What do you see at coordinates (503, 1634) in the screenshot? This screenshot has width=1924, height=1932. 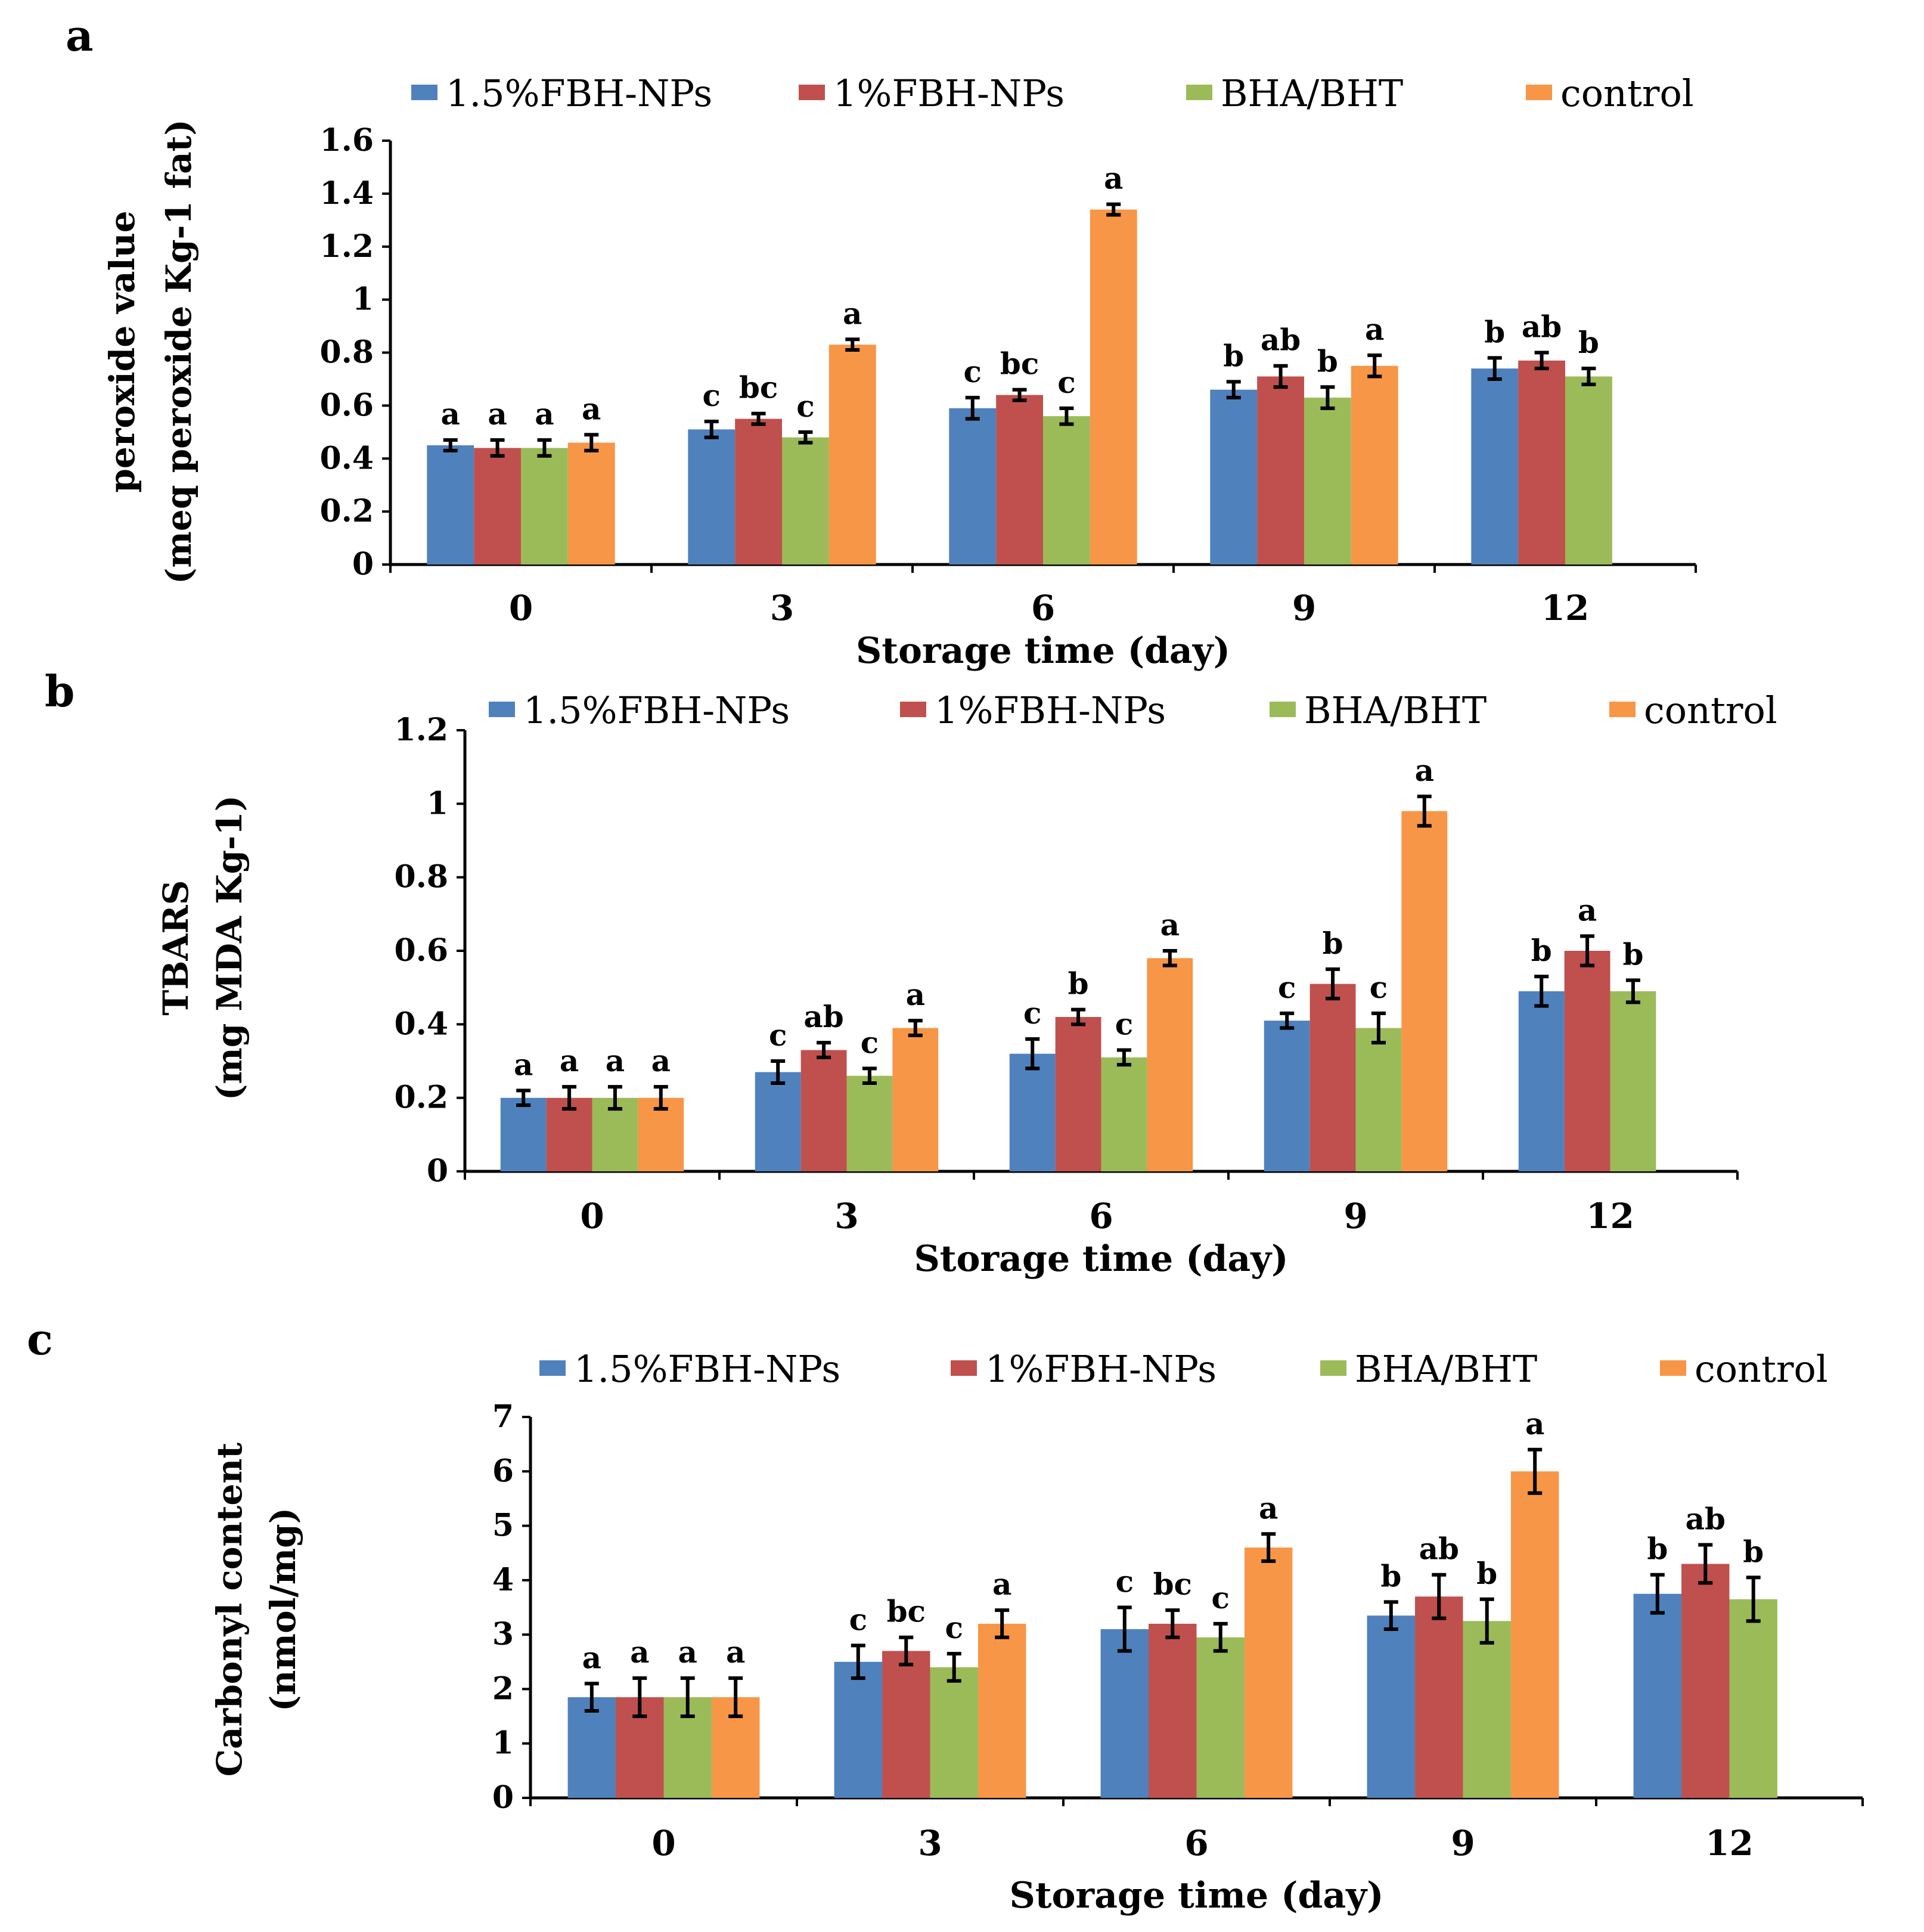 I see `y-tick-label: 3` at bounding box center [503, 1634].